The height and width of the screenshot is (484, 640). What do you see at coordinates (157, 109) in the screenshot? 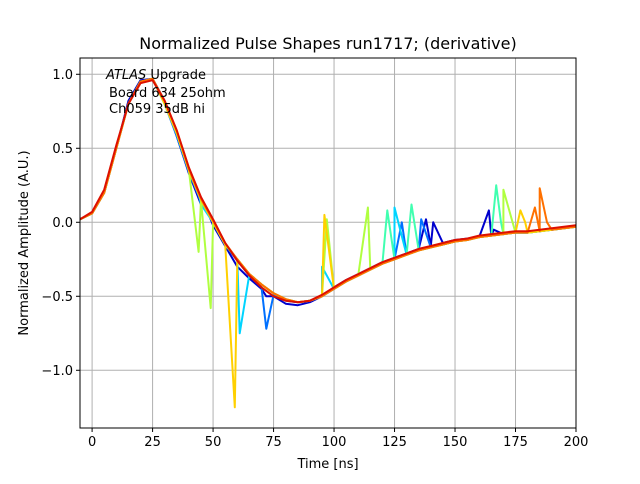
I see `annotation-line3: Ch059 35dB hi` at bounding box center [157, 109].